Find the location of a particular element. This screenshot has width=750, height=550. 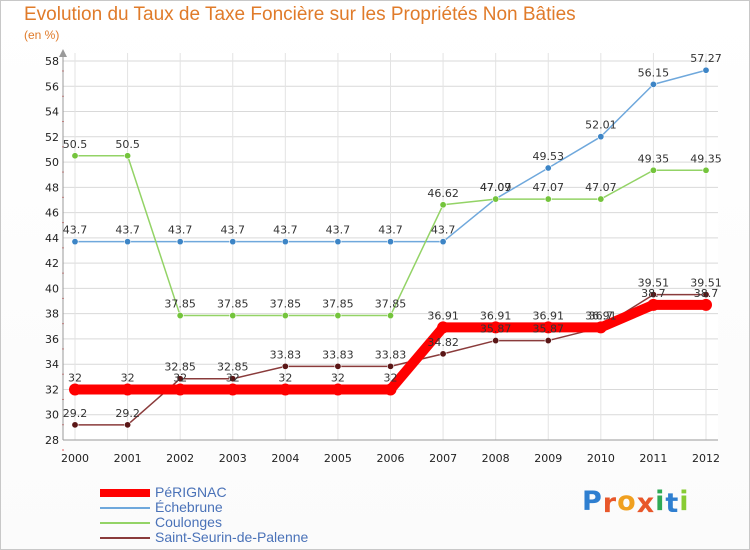

data-label: 49.53 is located at coordinates (549, 156).